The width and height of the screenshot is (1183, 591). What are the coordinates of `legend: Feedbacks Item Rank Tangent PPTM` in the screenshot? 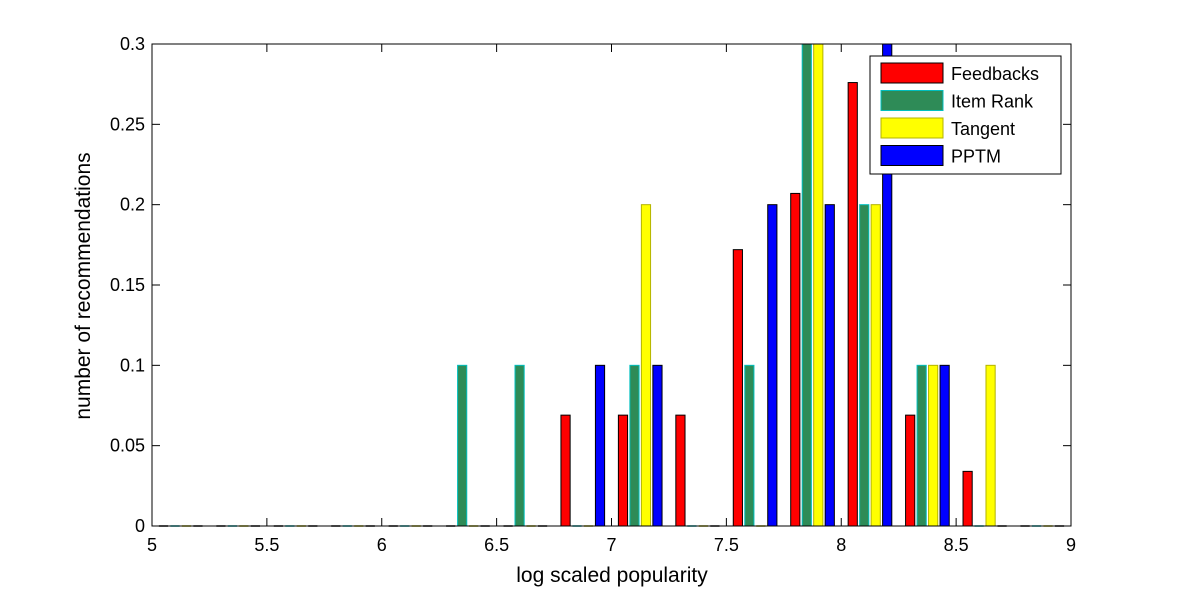 It's located at (965, 115).